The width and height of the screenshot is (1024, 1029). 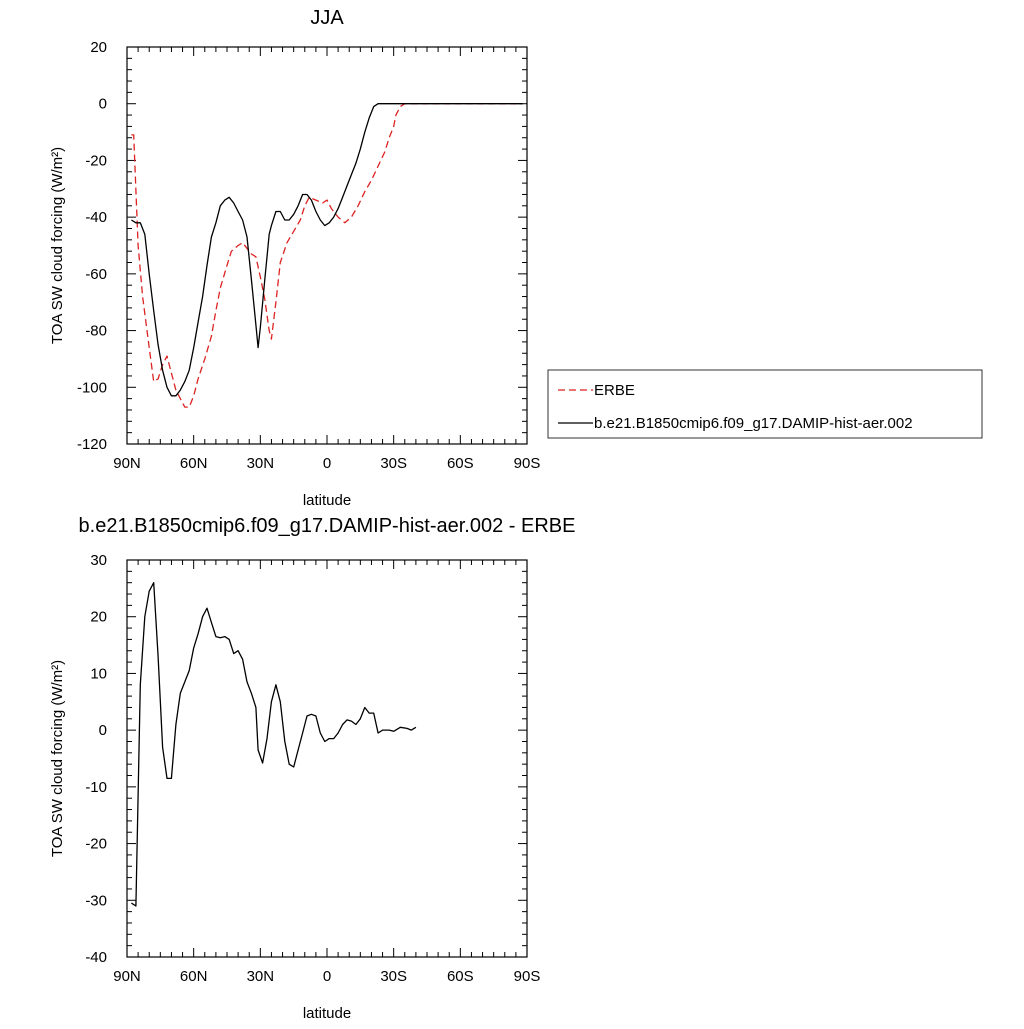 I want to click on y-tick-label: -10, so click(x=96, y=787).